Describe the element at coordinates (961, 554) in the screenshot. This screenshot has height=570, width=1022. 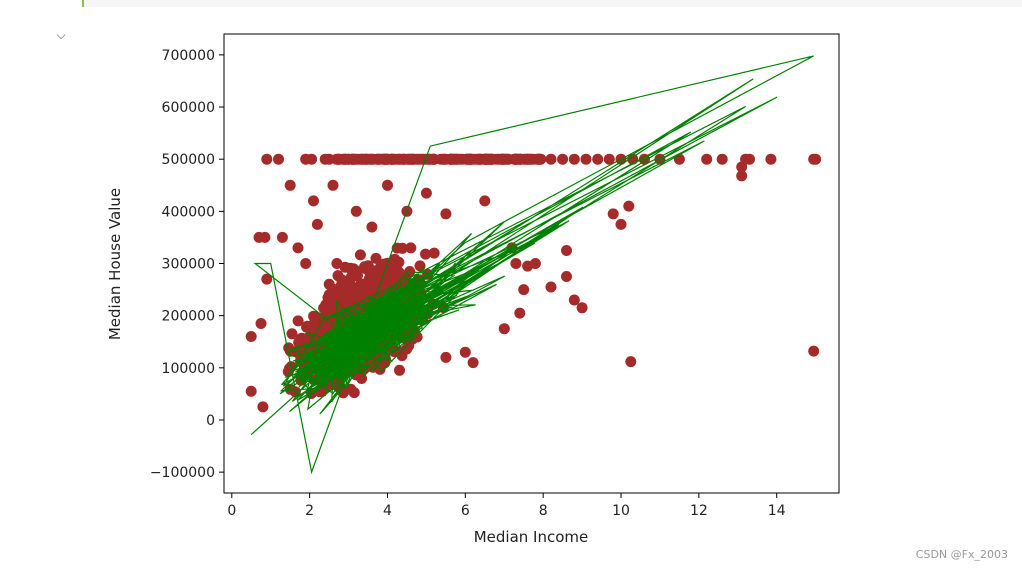
I see `watermark: CSDN @Fx_2003` at that location.